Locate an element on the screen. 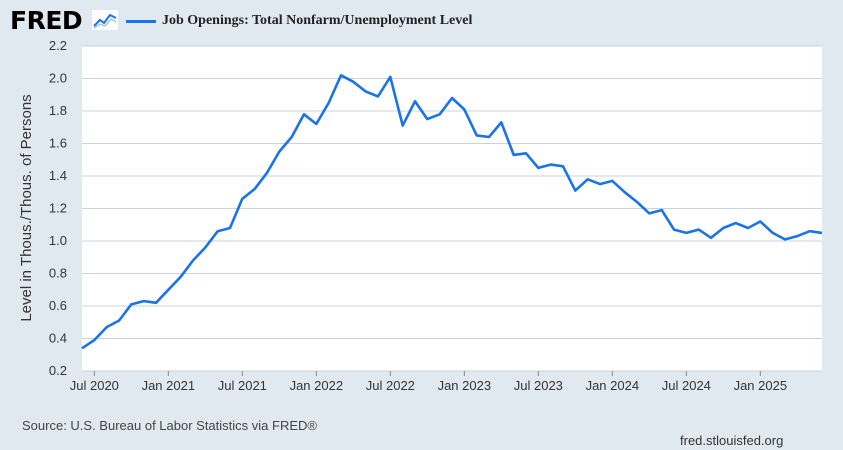 The image size is (843, 450). x-tick-label: Jan 2025 is located at coordinates (761, 385).